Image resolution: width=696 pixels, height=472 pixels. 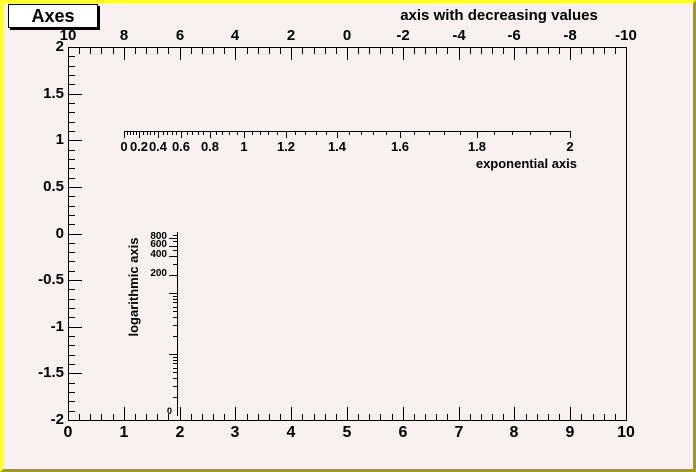 I want to click on logarithmic-label: 800, so click(x=158, y=236).